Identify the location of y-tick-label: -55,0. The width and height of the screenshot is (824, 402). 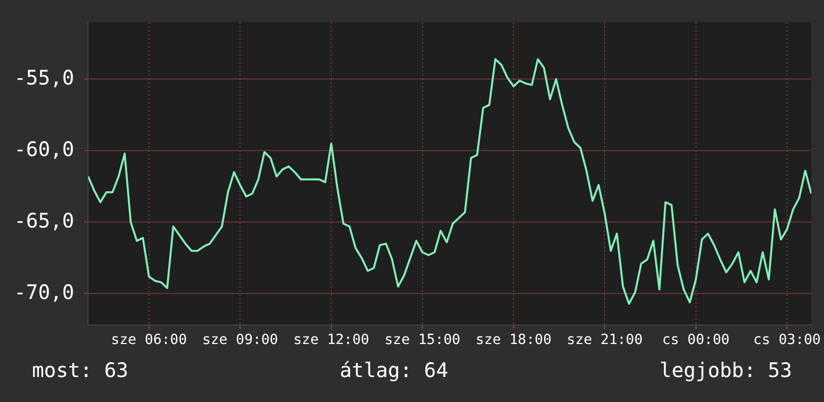
(44, 77).